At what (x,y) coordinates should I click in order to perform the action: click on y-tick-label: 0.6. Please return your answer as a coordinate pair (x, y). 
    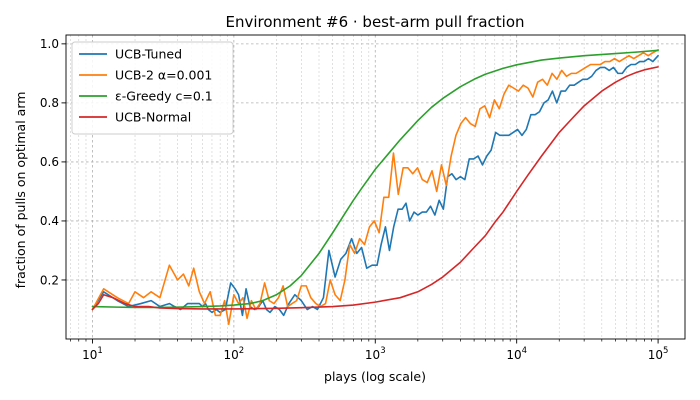
    Looking at the image, I should click on (49, 162).